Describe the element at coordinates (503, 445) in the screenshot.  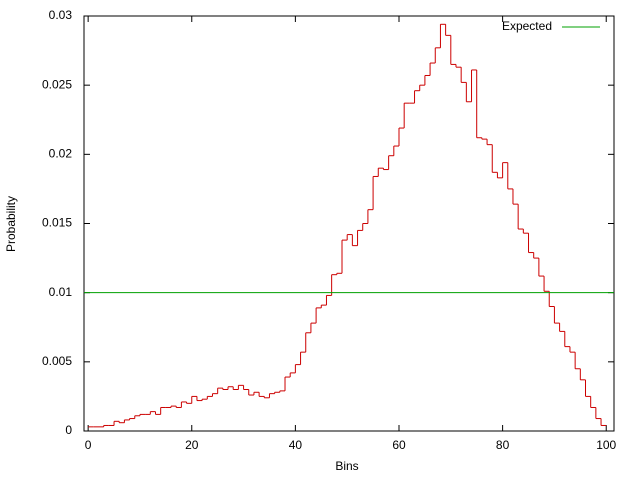
I see `x-tick-label: 80` at that location.